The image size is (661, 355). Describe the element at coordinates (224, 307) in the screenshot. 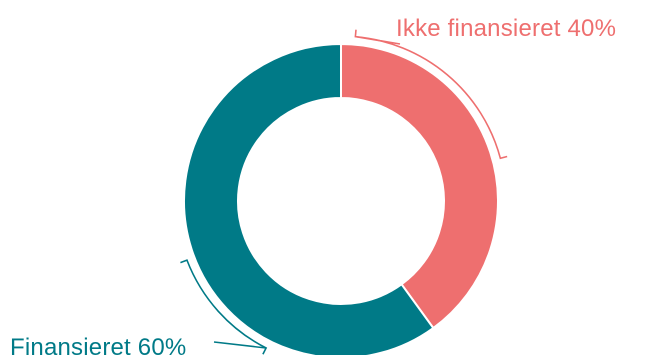

I see `leader-bracket-finansieret` at that location.